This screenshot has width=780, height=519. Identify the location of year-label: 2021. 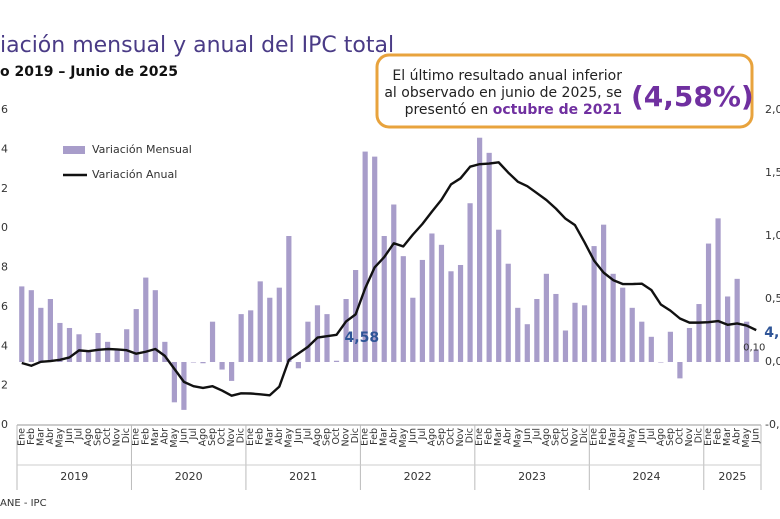
(303, 476).